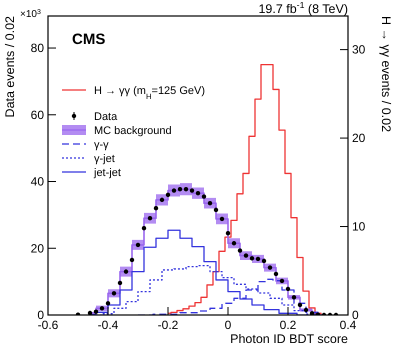 Image resolution: width=398 pixels, height=344 pixels. What do you see at coordinates (104, 159) in the screenshot?
I see `legend-label: γ-jet` at bounding box center [104, 159].